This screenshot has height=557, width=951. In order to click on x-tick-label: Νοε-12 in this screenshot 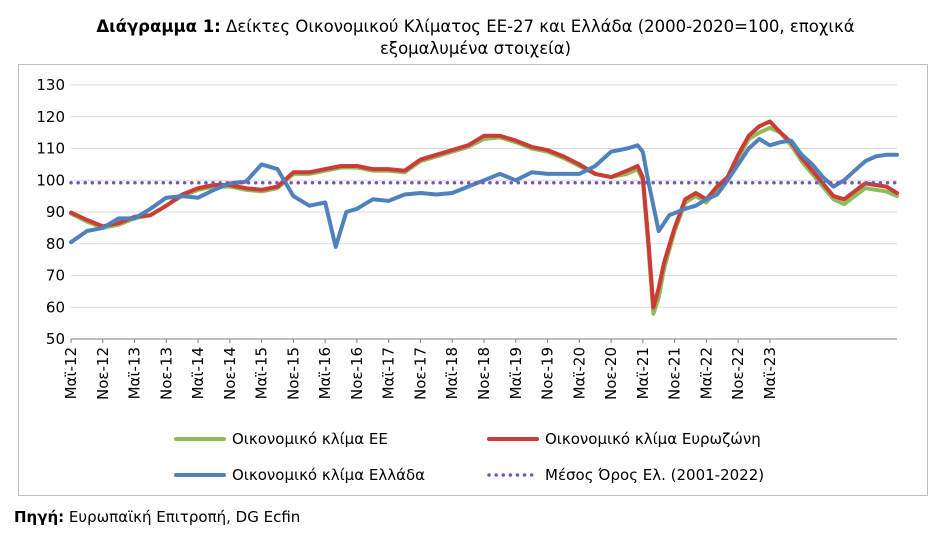, I will do `click(103, 373)`.